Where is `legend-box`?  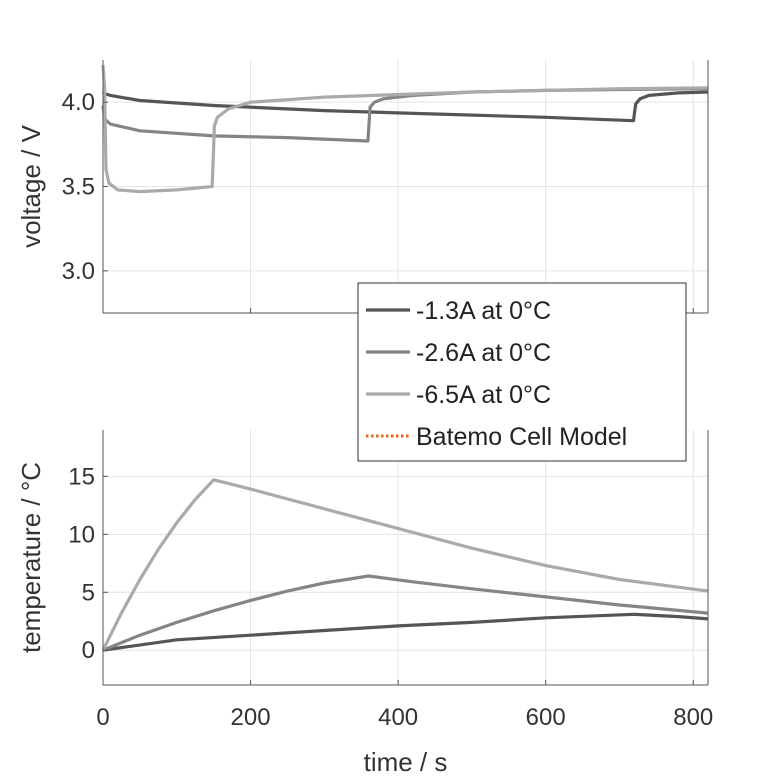 legend-box is located at coordinates (522, 372).